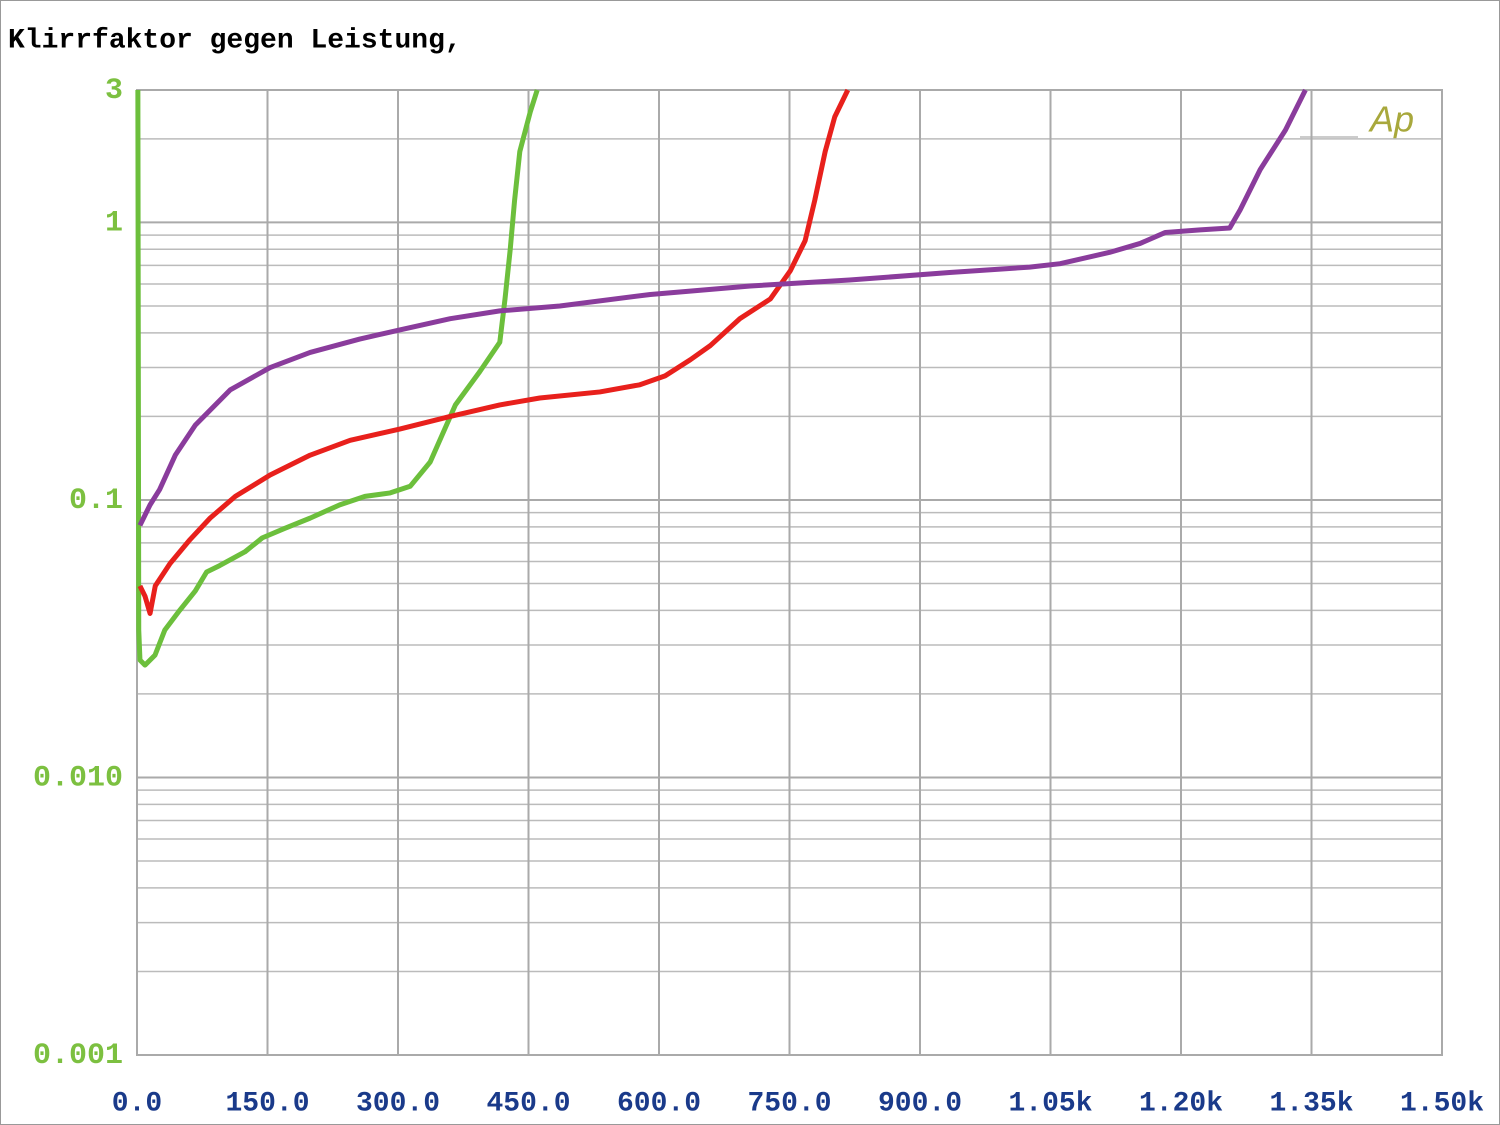 The image size is (1500, 1125). What do you see at coordinates (1050, 1103) in the screenshot?
I see `x-tick-label: 1.05k` at bounding box center [1050, 1103].